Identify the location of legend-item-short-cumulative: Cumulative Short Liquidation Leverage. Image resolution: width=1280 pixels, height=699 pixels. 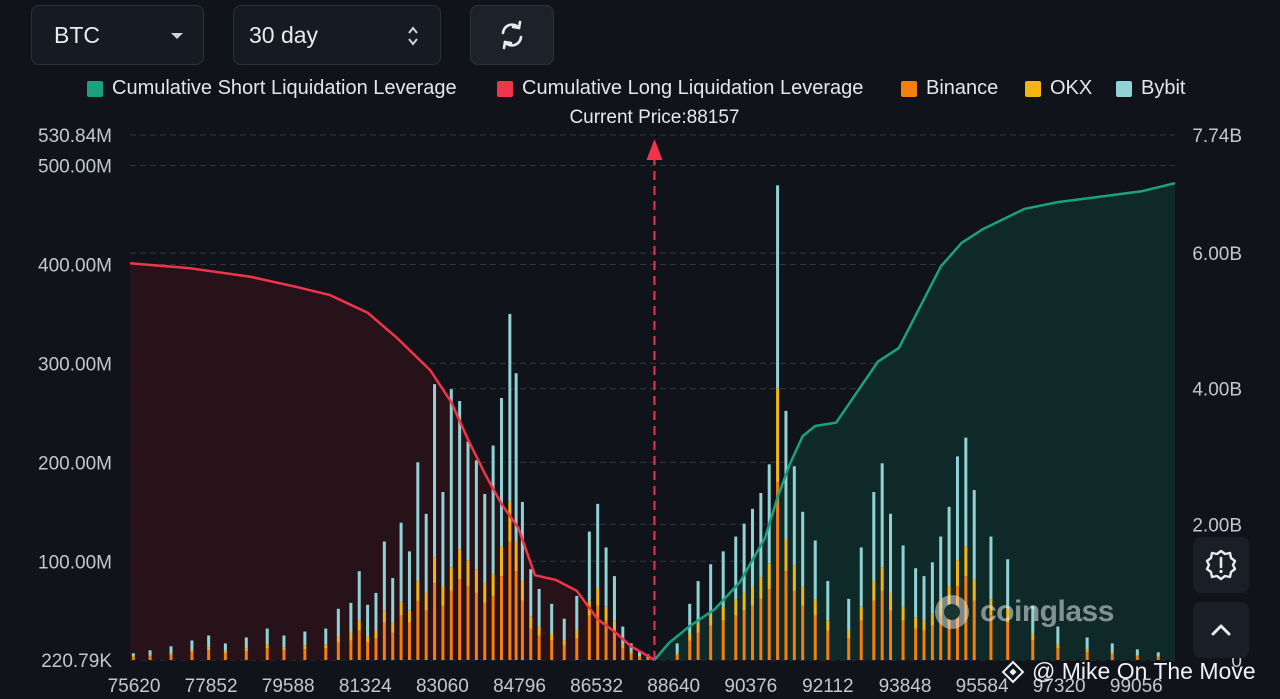
(272, 88).